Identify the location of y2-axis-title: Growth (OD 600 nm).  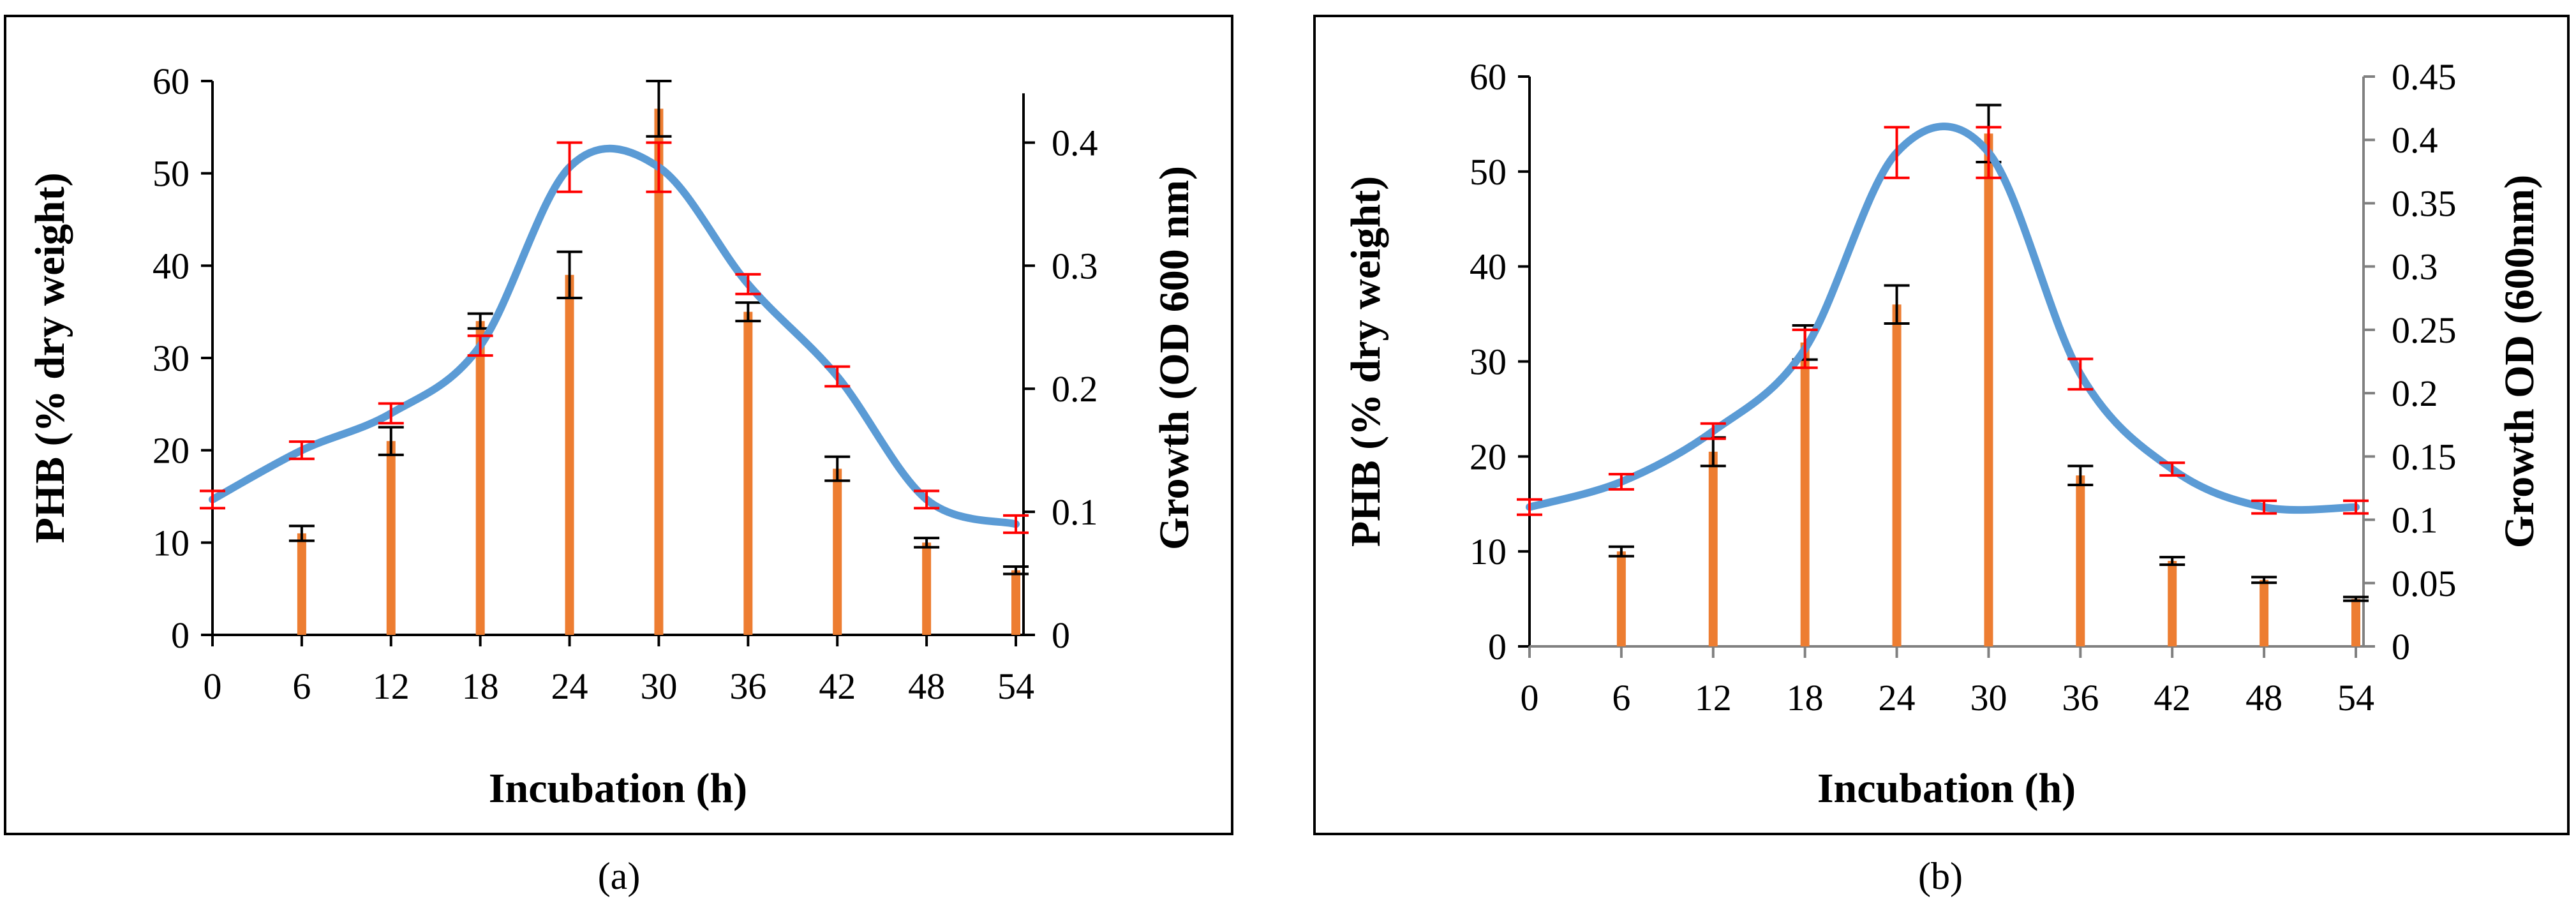
(1174, 358).